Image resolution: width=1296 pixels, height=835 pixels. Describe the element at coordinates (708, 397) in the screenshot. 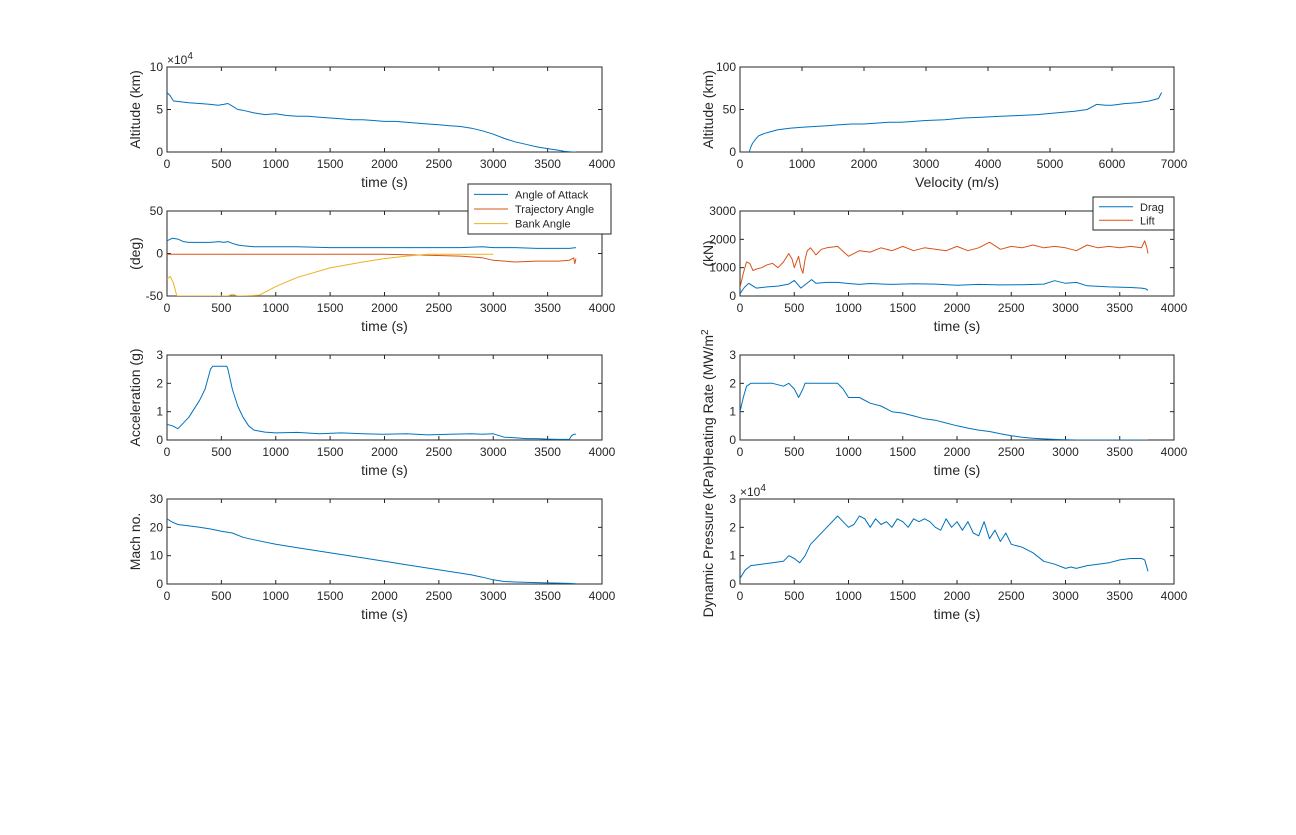

I see `y-axis-label: Heating Rate (MW/m2` at that location.